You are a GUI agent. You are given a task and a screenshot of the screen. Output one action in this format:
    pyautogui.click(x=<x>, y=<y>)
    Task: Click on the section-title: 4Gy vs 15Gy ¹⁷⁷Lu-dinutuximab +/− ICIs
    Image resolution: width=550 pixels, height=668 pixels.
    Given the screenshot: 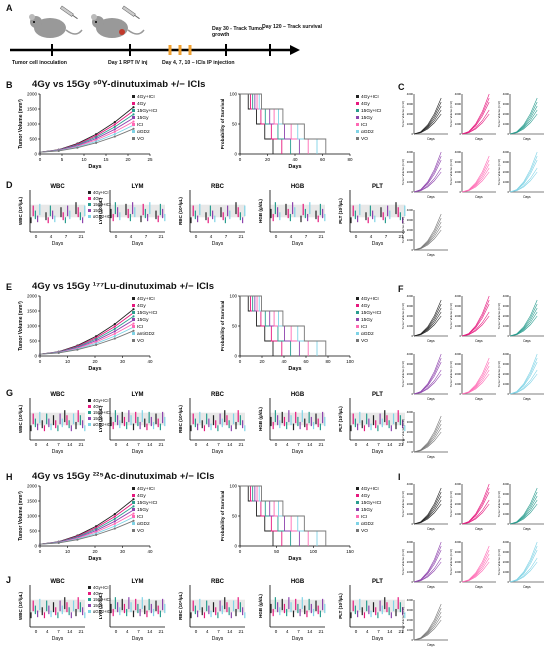 What is the action you would take?
    pyautogui.click(x=123, y=286)
    